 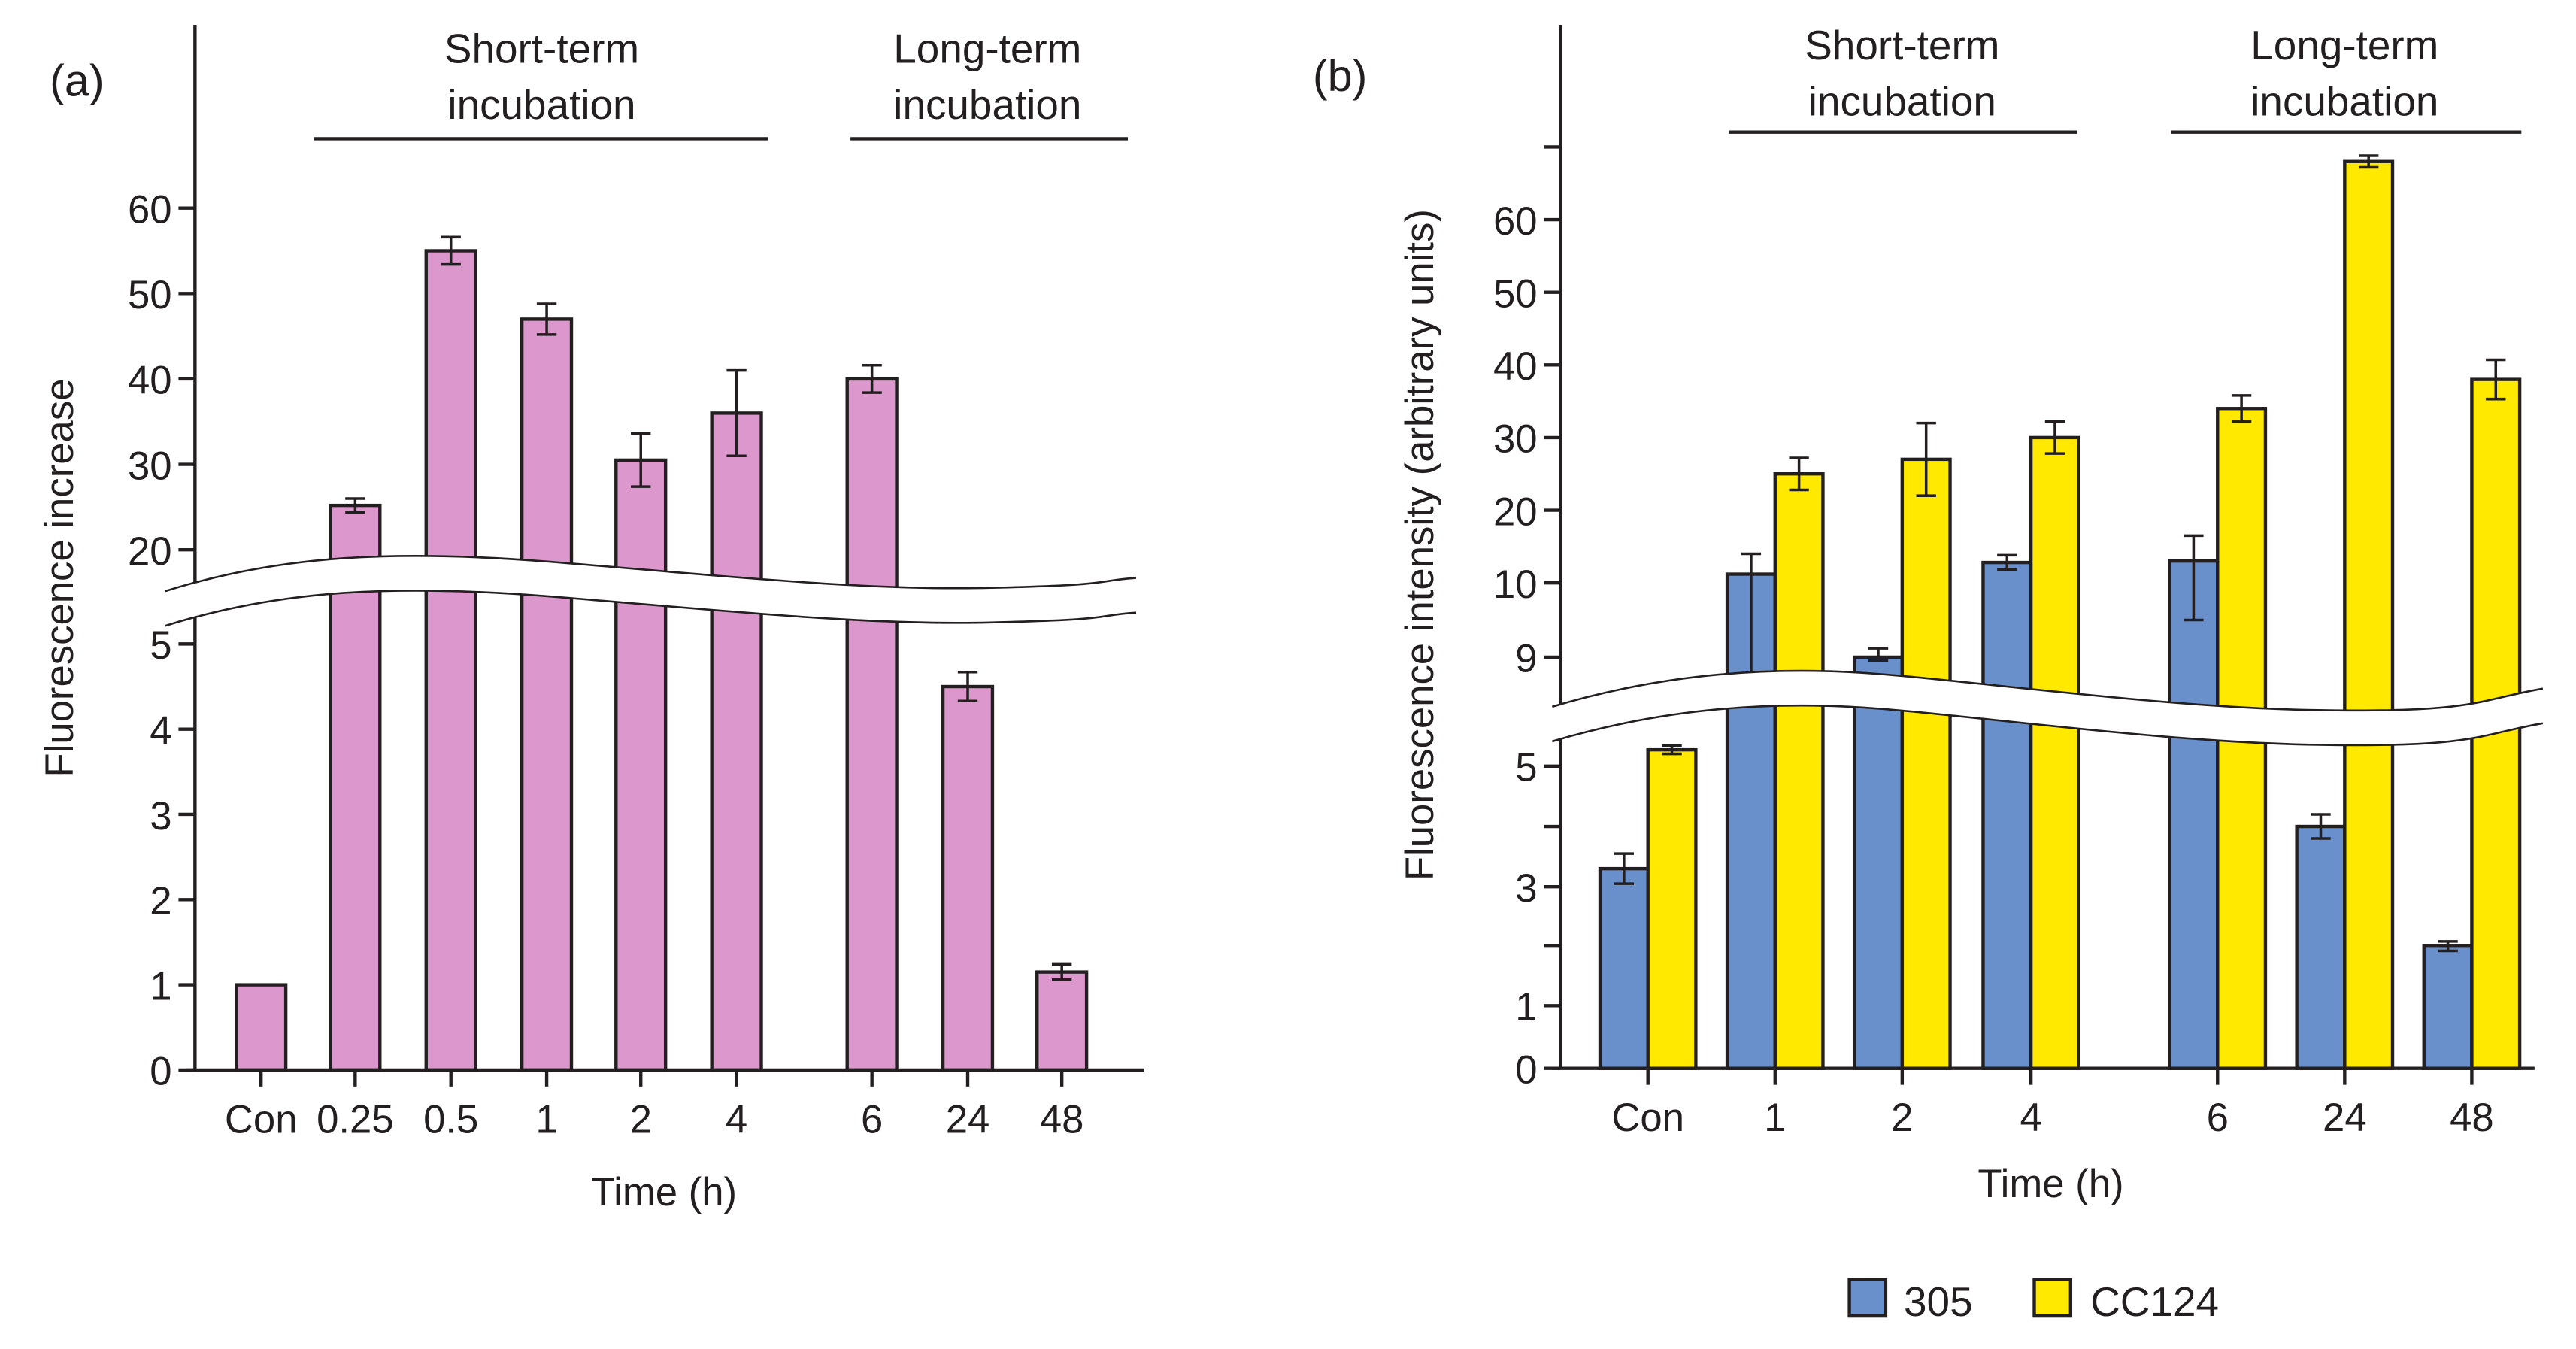 I want to click on panel-b-x-tick-label: 48, so click(x=2472, y=1118).